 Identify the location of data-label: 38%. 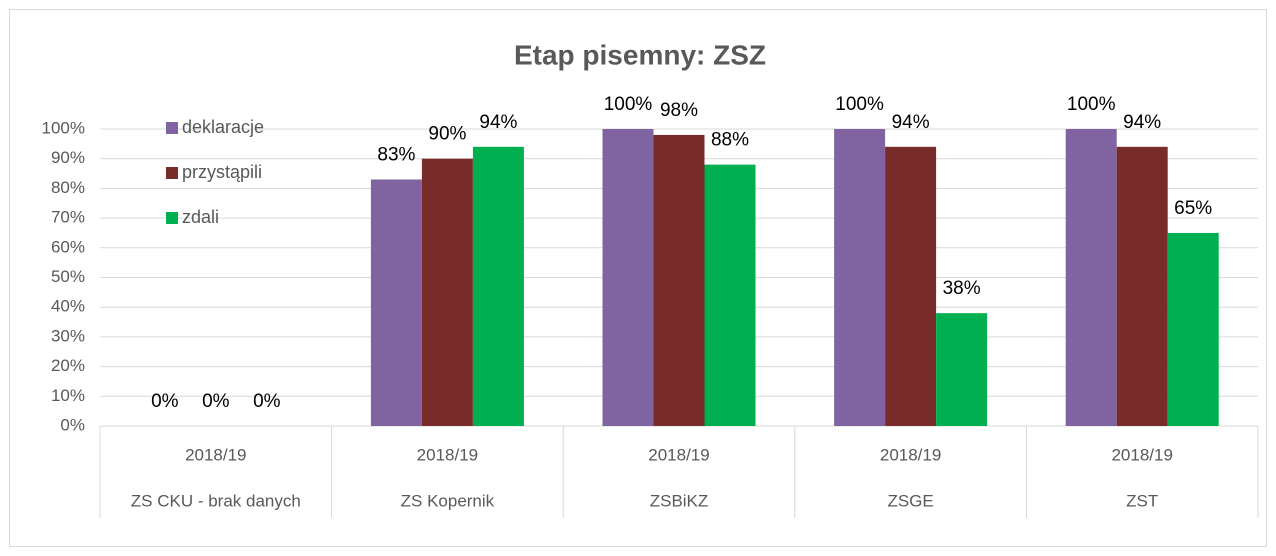
(962, 288).